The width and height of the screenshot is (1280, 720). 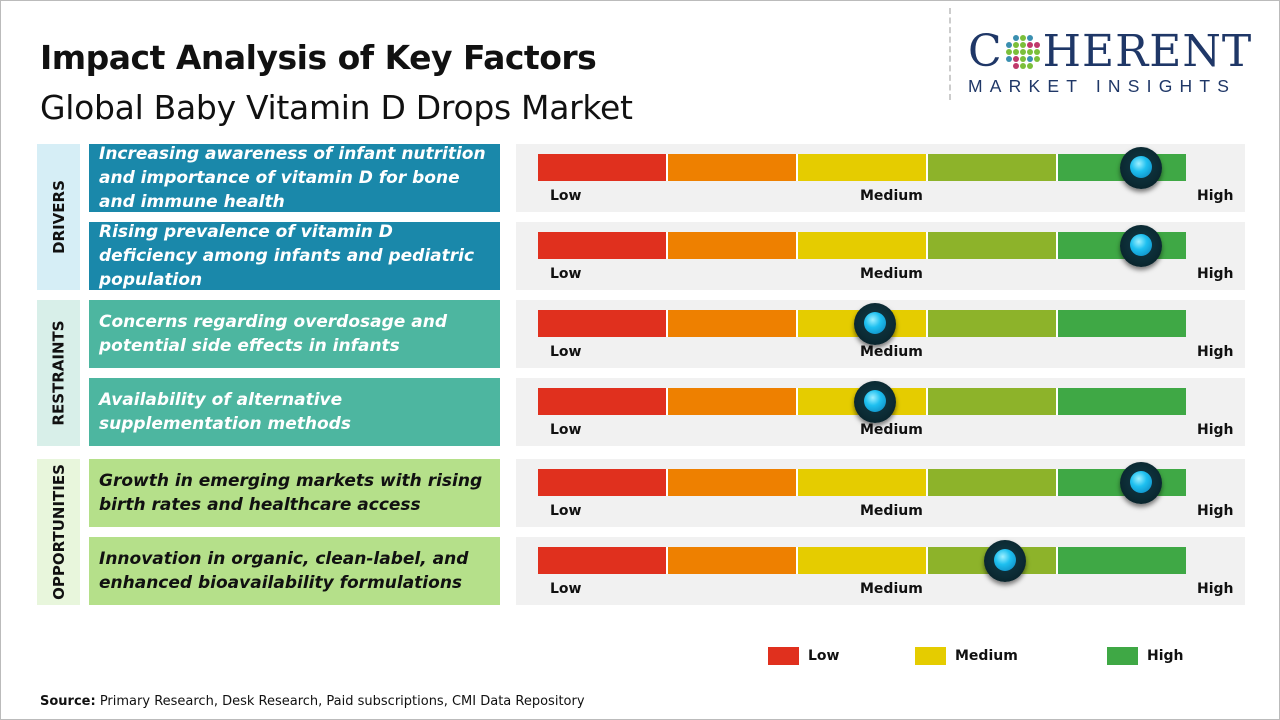 I want to click on category-label: OPPORTUNITIES, so click(x=58, y=532).